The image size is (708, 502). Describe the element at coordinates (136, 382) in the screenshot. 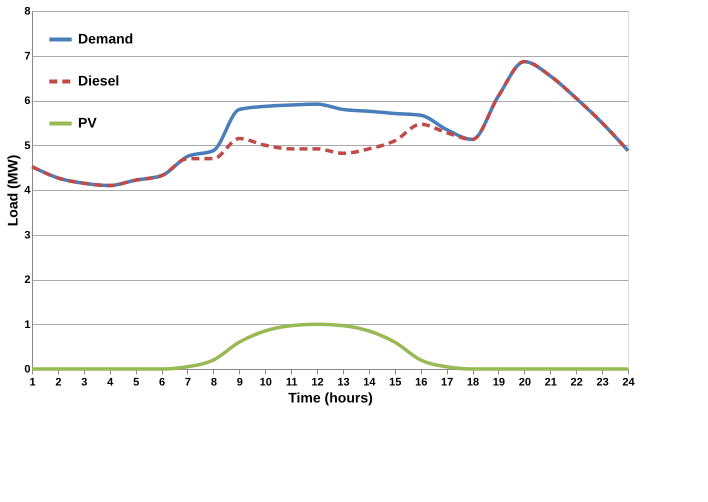

I see `x-tick-label: 5` at that location.